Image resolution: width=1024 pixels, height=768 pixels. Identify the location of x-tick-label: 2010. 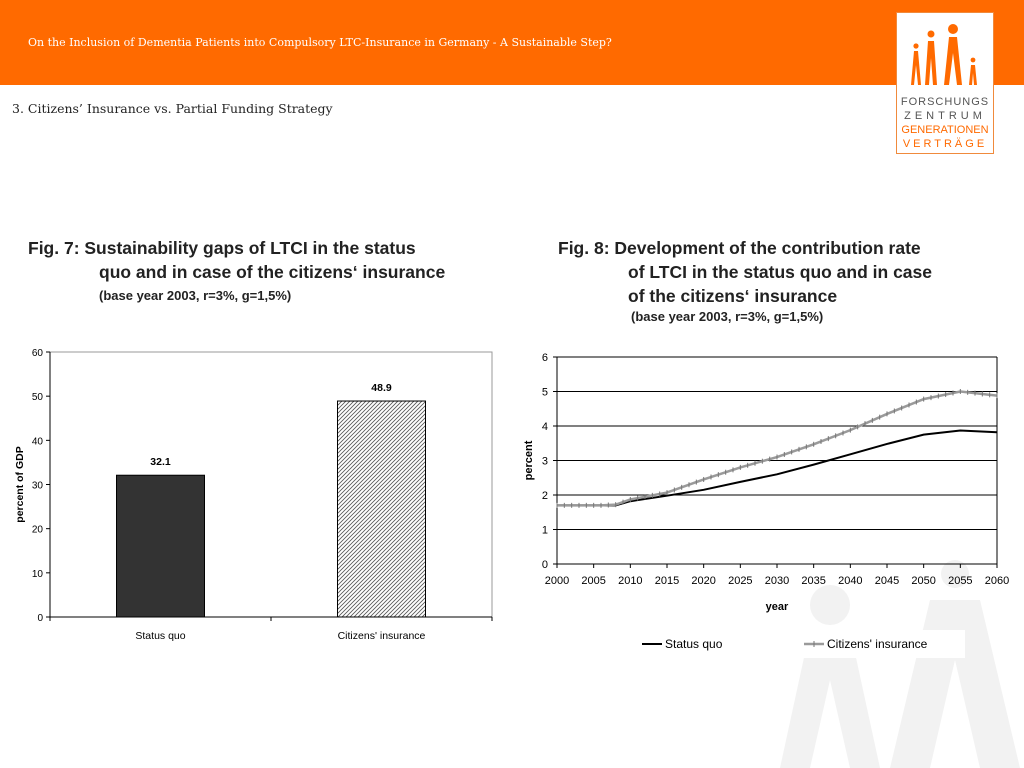
(630, 581).